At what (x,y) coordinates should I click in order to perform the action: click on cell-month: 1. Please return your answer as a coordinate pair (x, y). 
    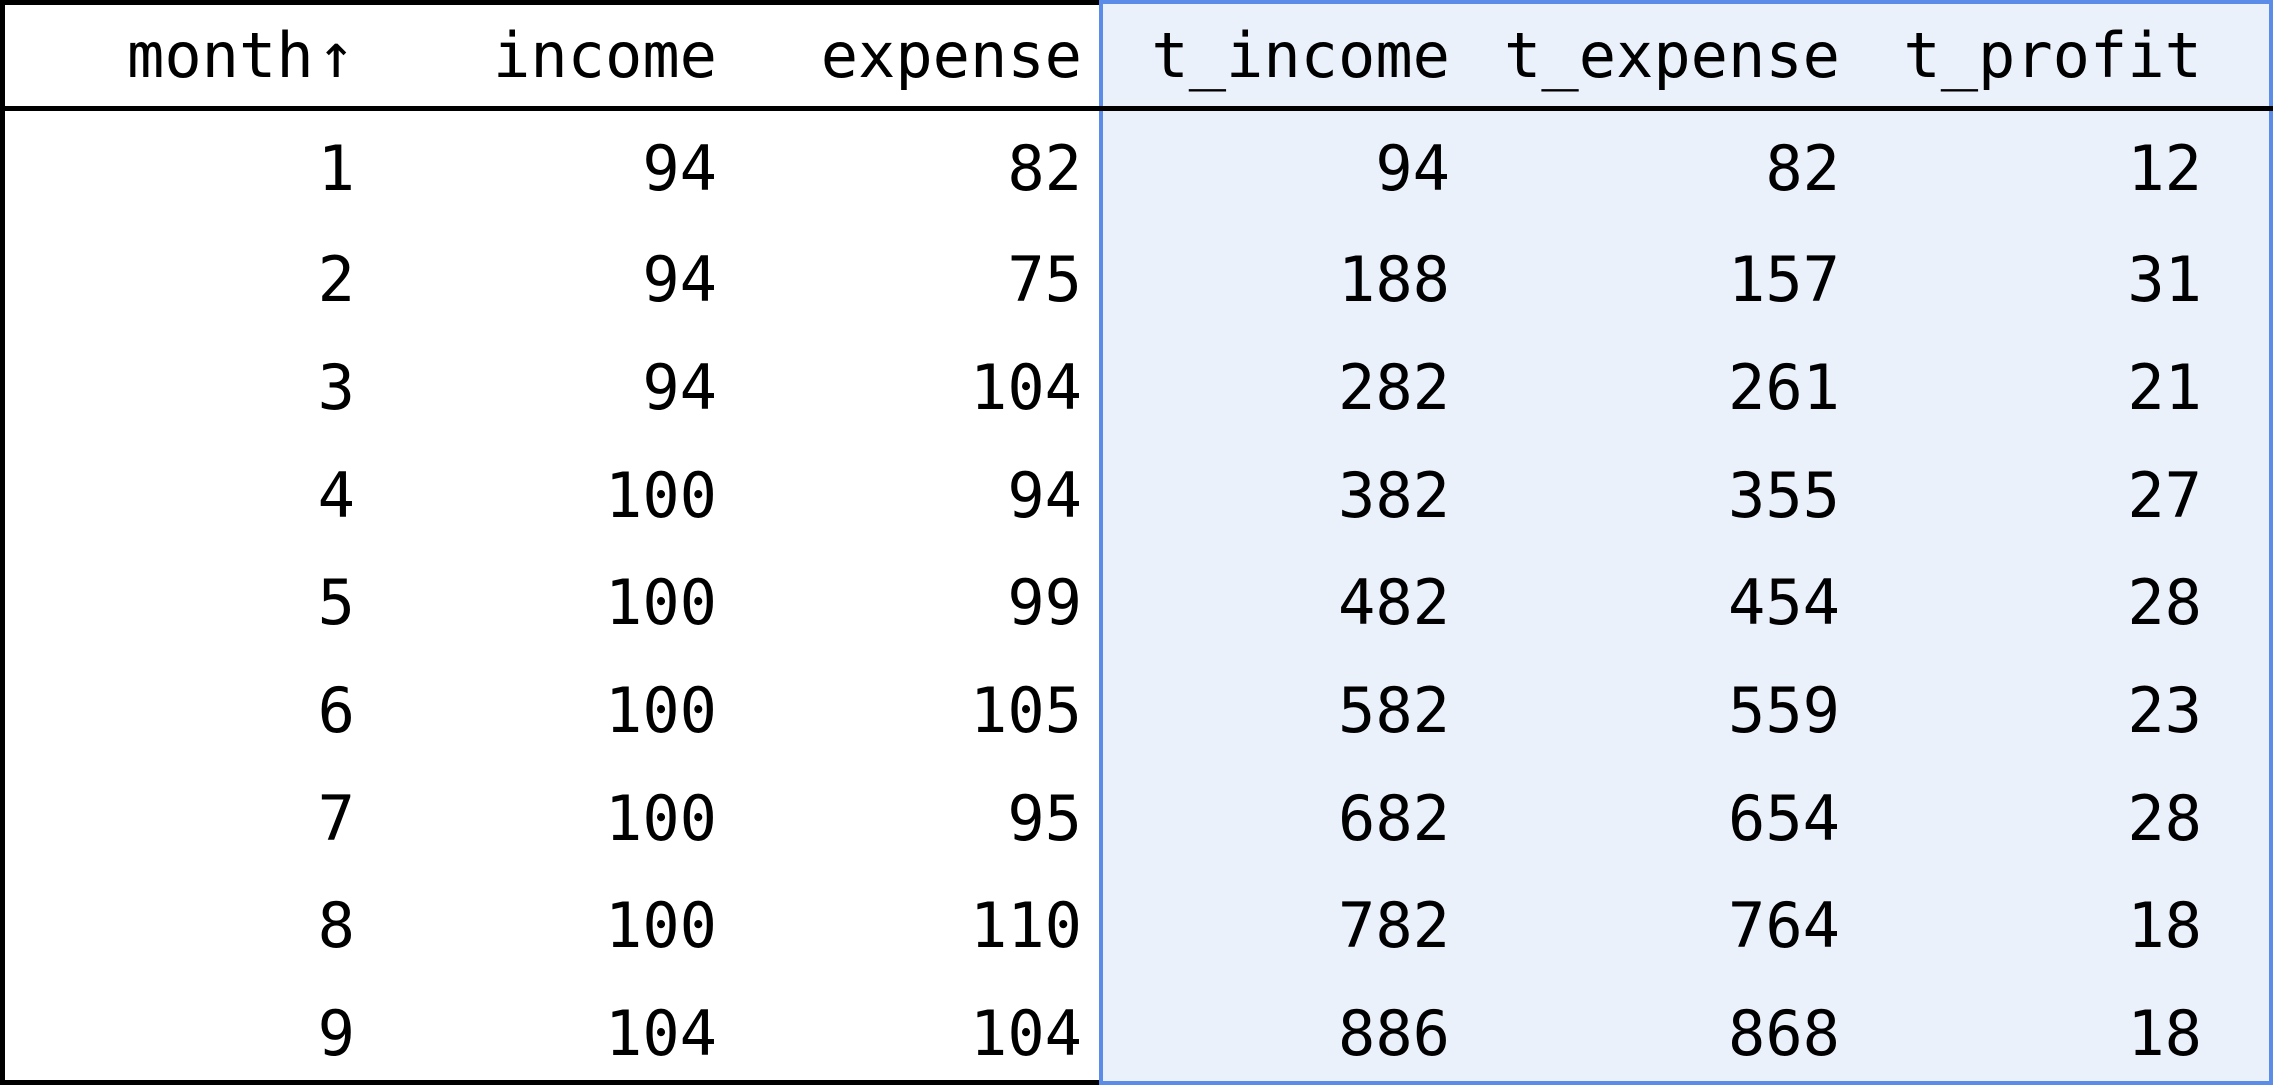
    Looking at the image, I should click on (336, 168).